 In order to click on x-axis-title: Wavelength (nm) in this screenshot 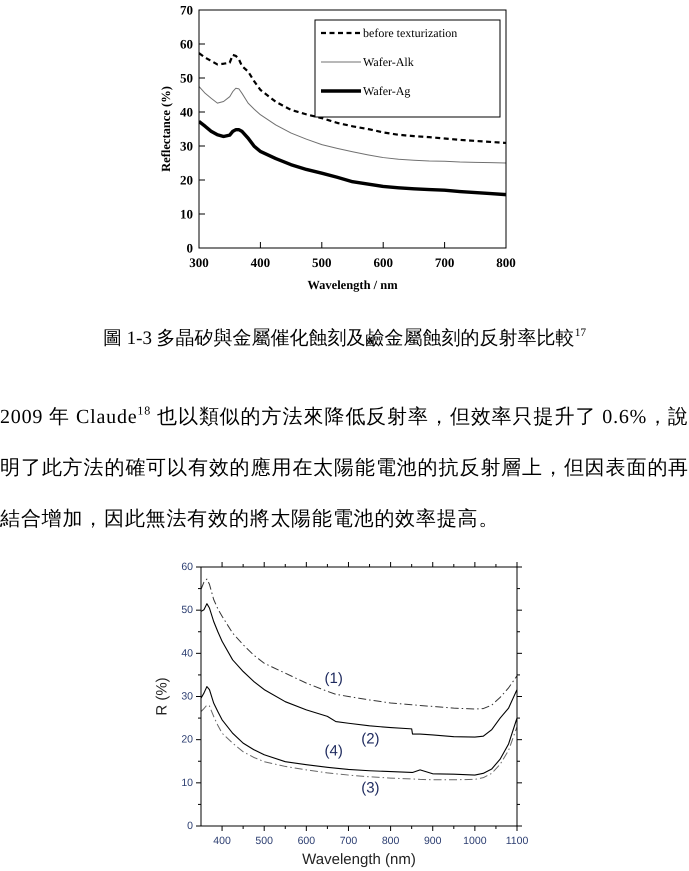, I will do `click(359, 859)`.